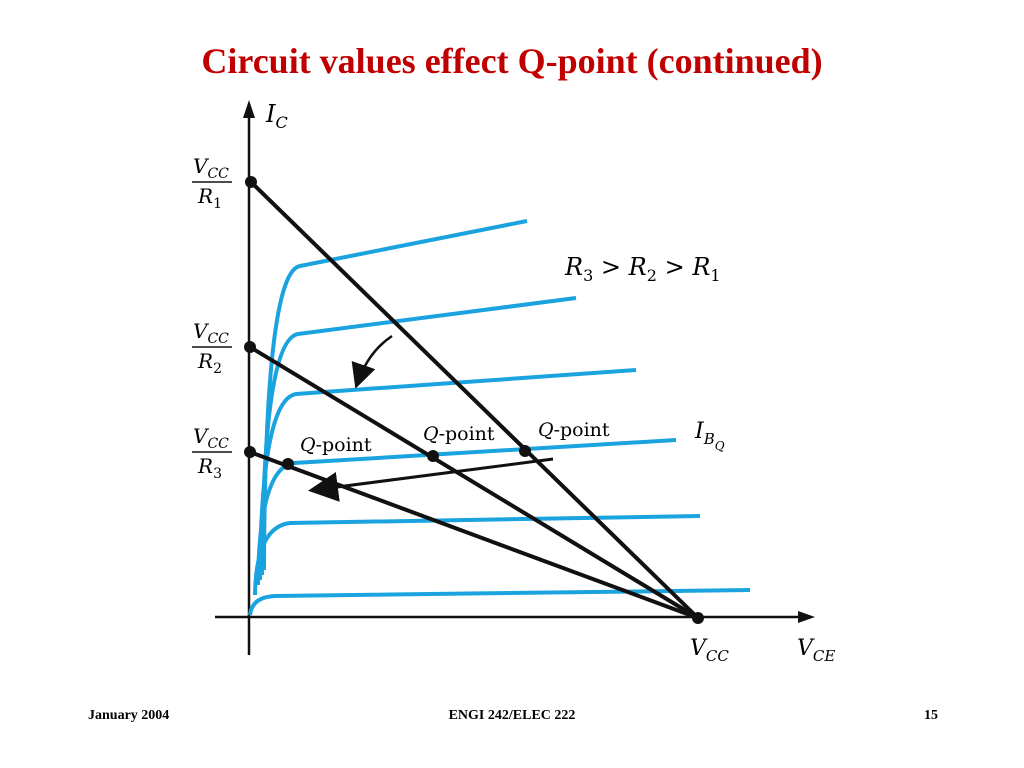  I want to click on y-axis-arrowhead, so click(249, 109).